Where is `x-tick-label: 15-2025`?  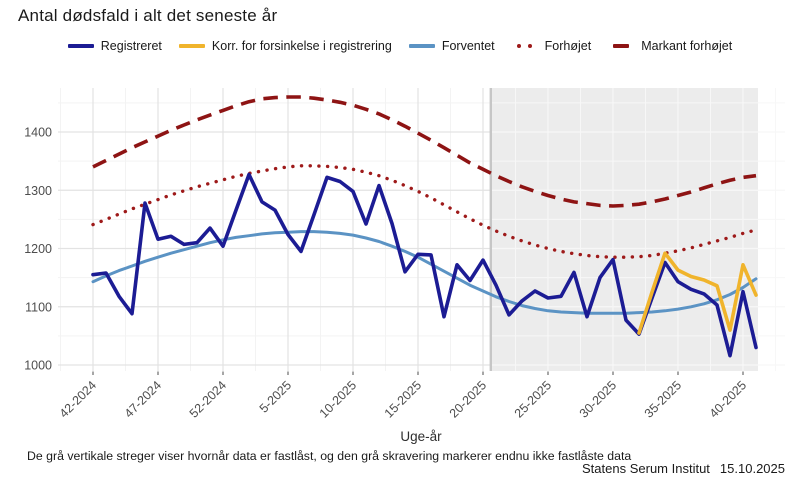
x-tick-label: 15-2025 is located at coordinates (403, 399).